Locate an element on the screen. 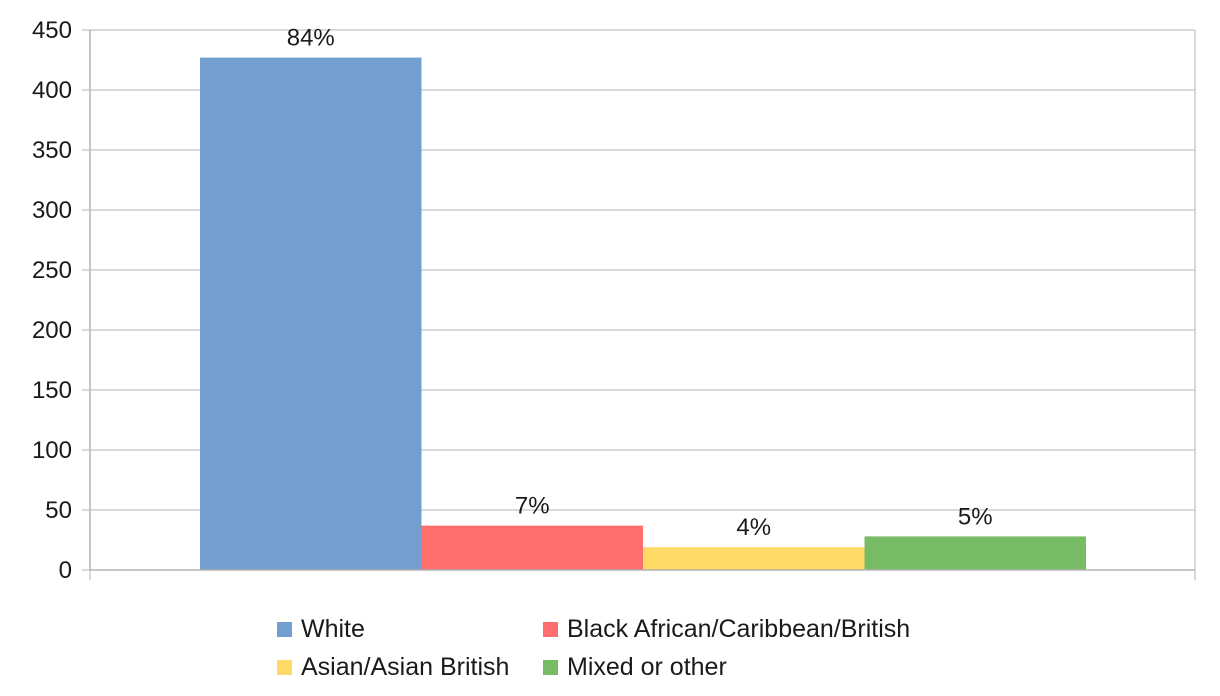  data-label: 4% is located at coordinates (753, 527).